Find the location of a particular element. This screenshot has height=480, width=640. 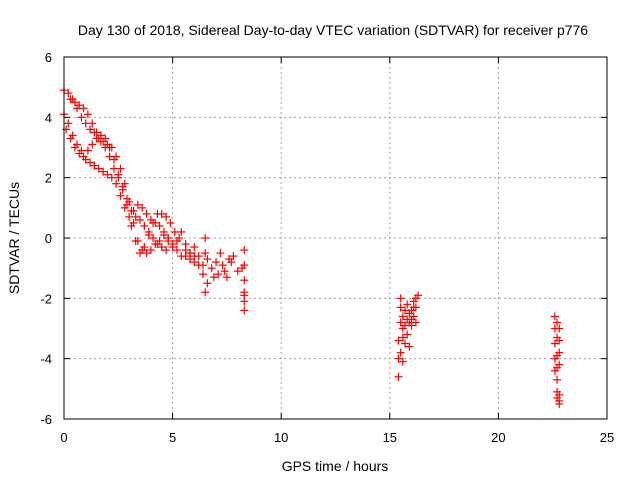

series-sdtvar-arc-1e is located at coordinates (215, 274).